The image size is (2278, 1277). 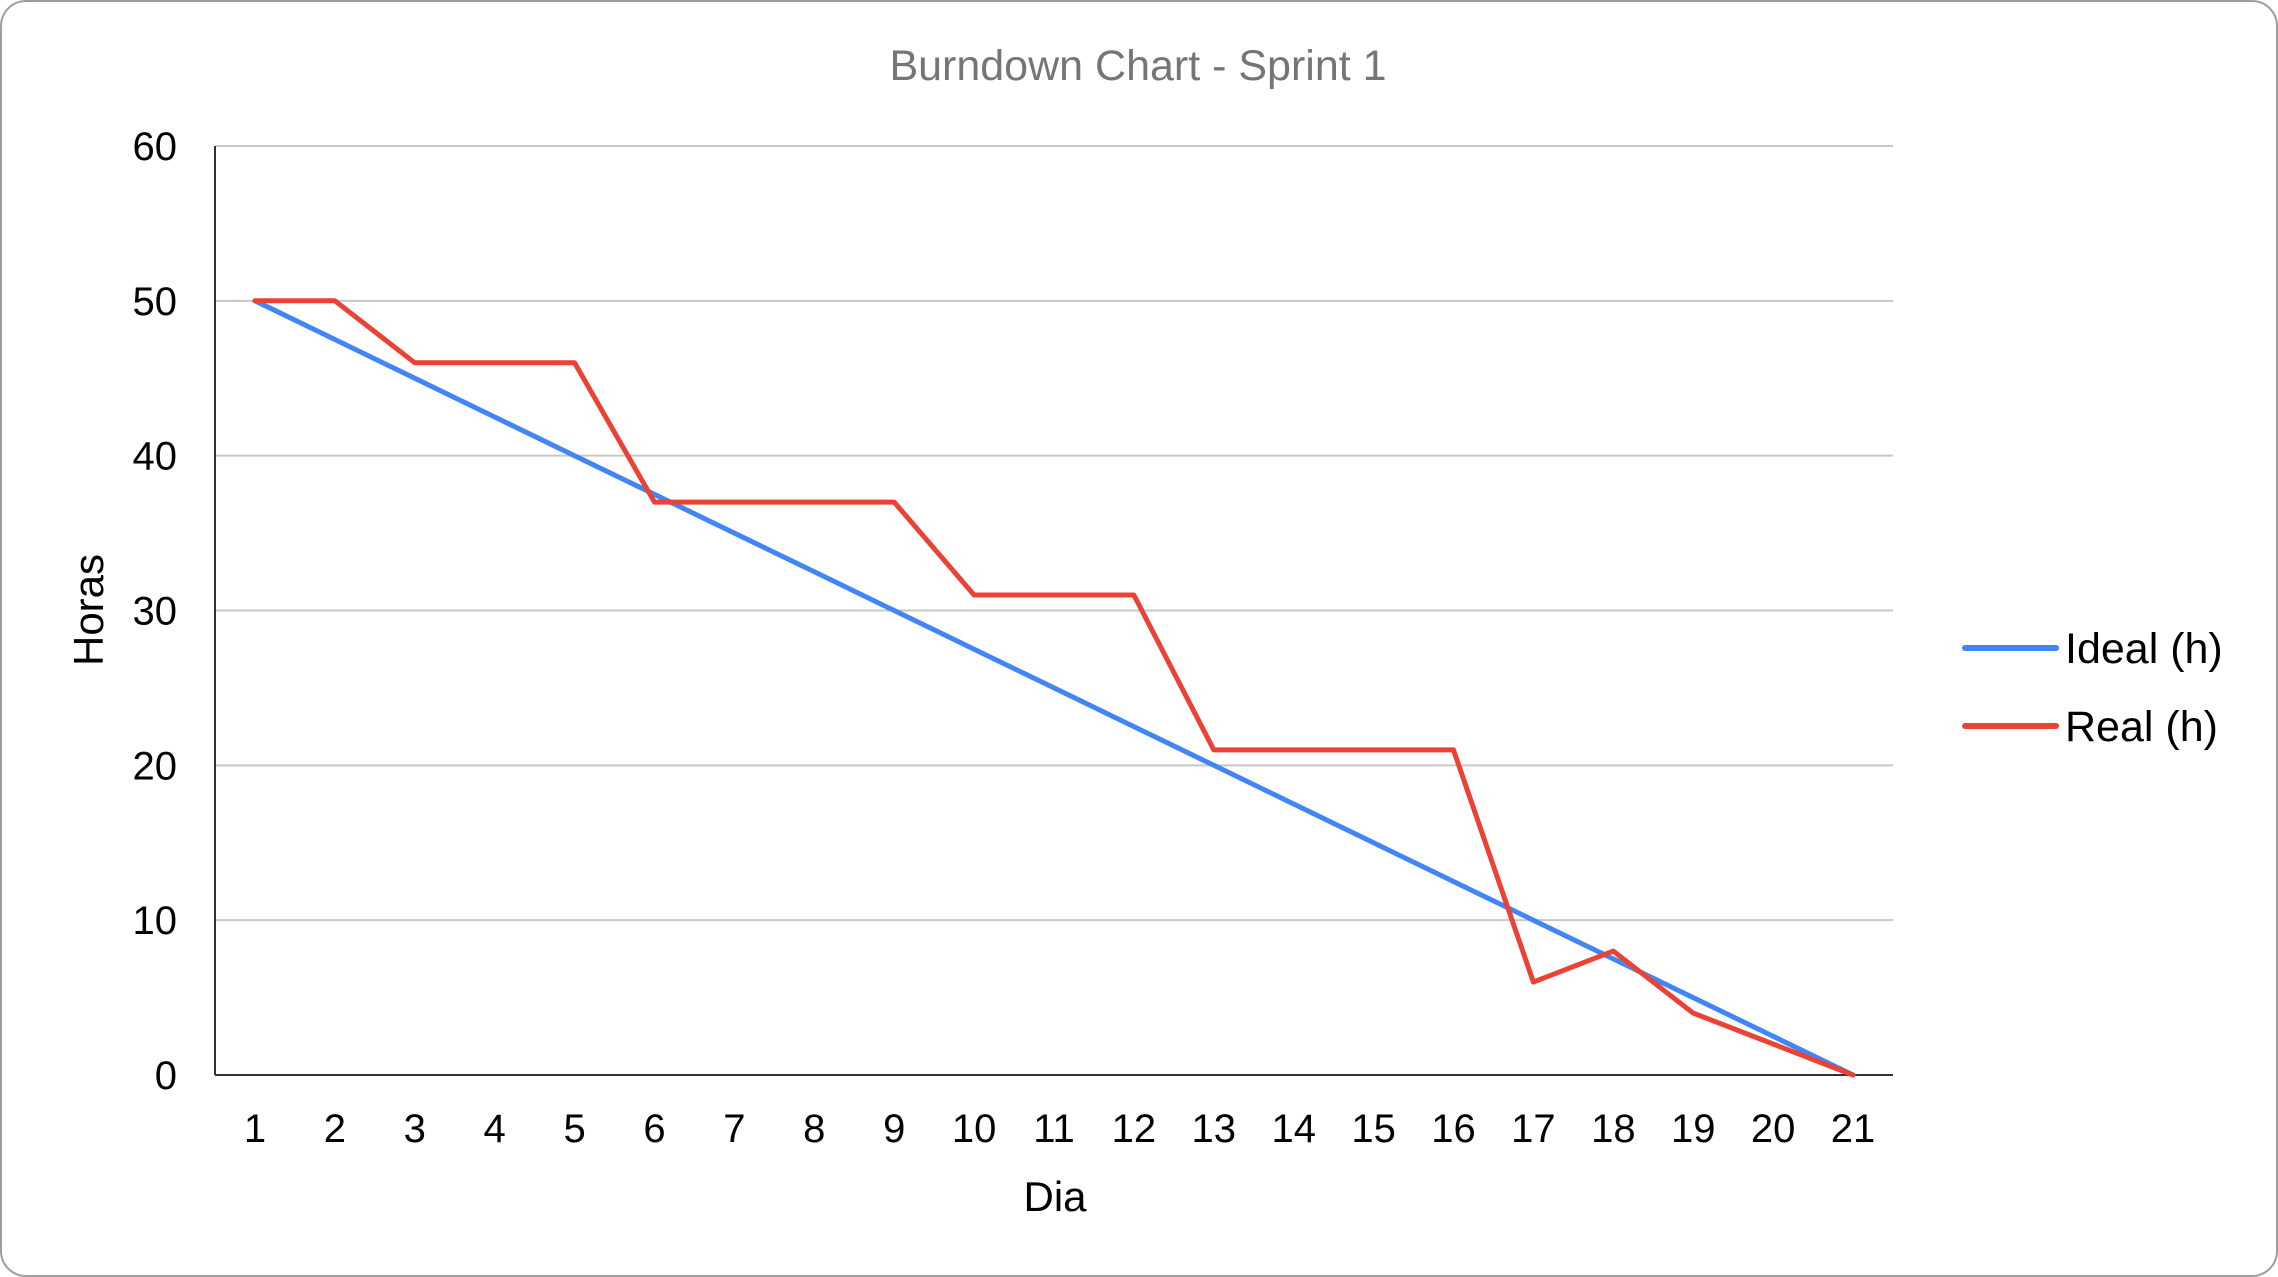 What do you see at coordinates (1453, 1129) in the screenshot?
I see `x-tick-label-16: 16` at bounding box center [1453, 1129].